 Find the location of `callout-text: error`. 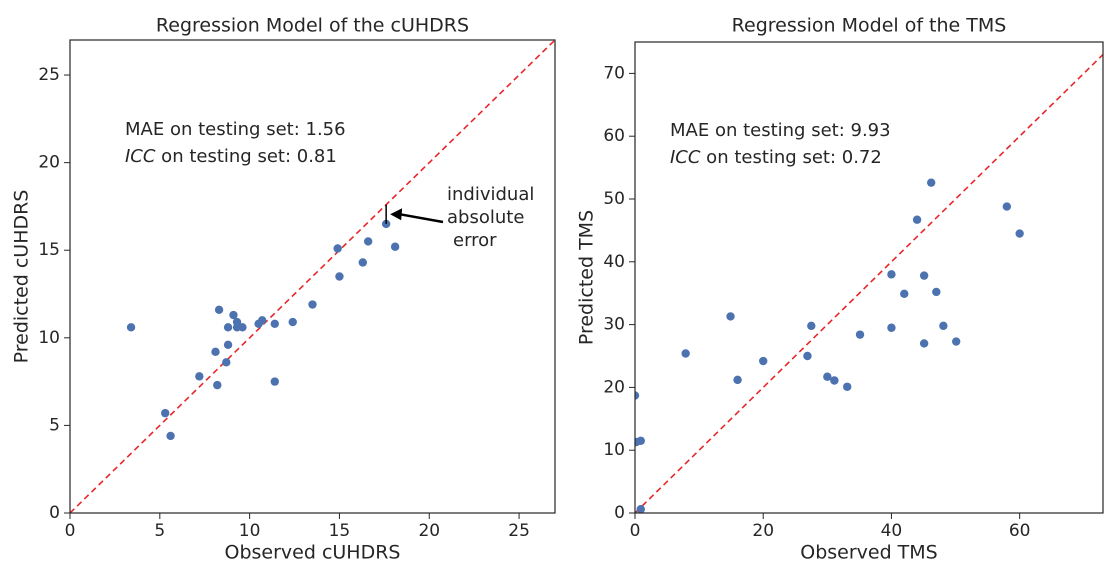

callout-text: error is located at coordinates (475, 240).